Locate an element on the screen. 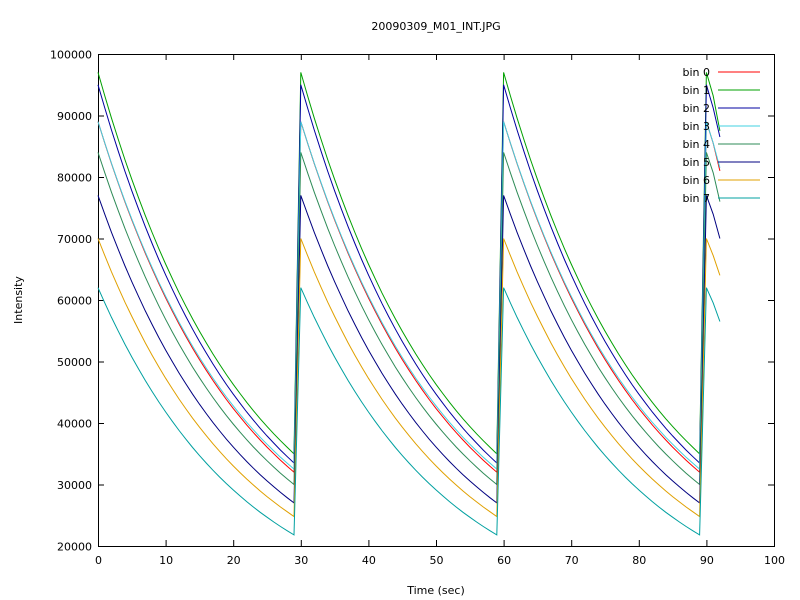 This screenshot has height=600, width=800. x-tick-label: 90 is located at coordinates (707, 560).